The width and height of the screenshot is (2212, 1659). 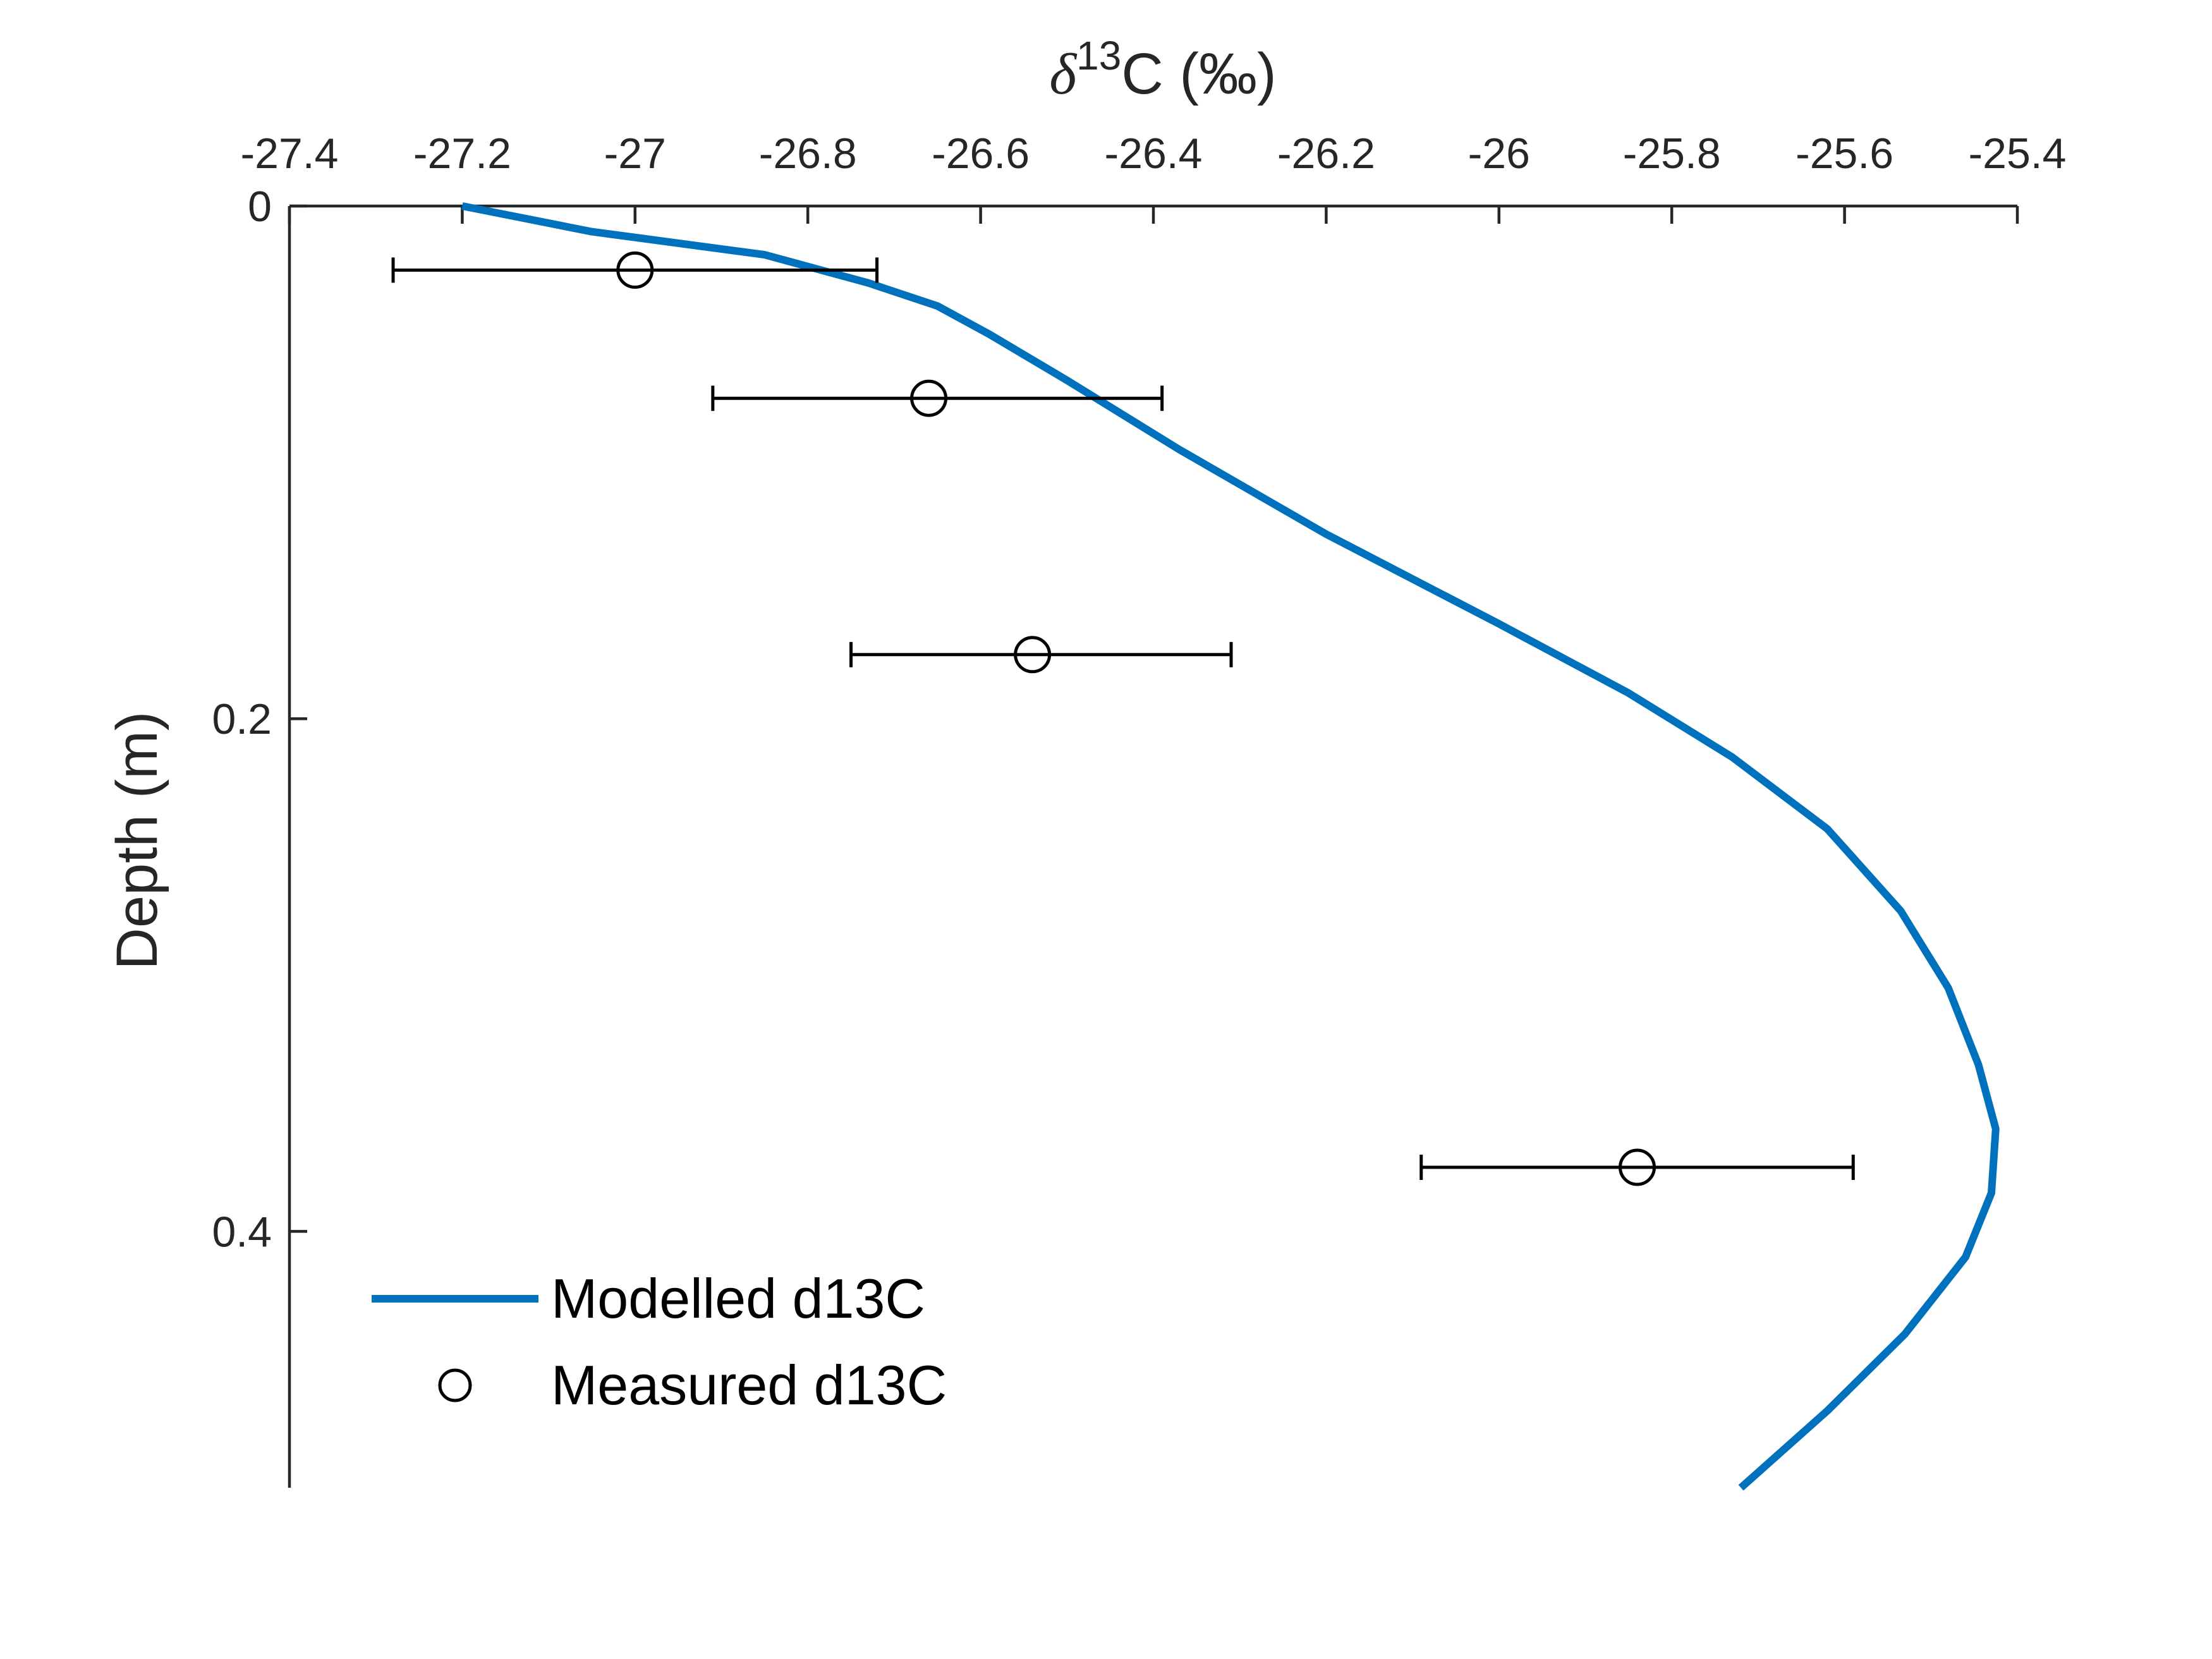 What do you see at coordinates (981, 154) in the screenshot?
I see `x-tick-label: -26.6` at bounding box center [981, 154].